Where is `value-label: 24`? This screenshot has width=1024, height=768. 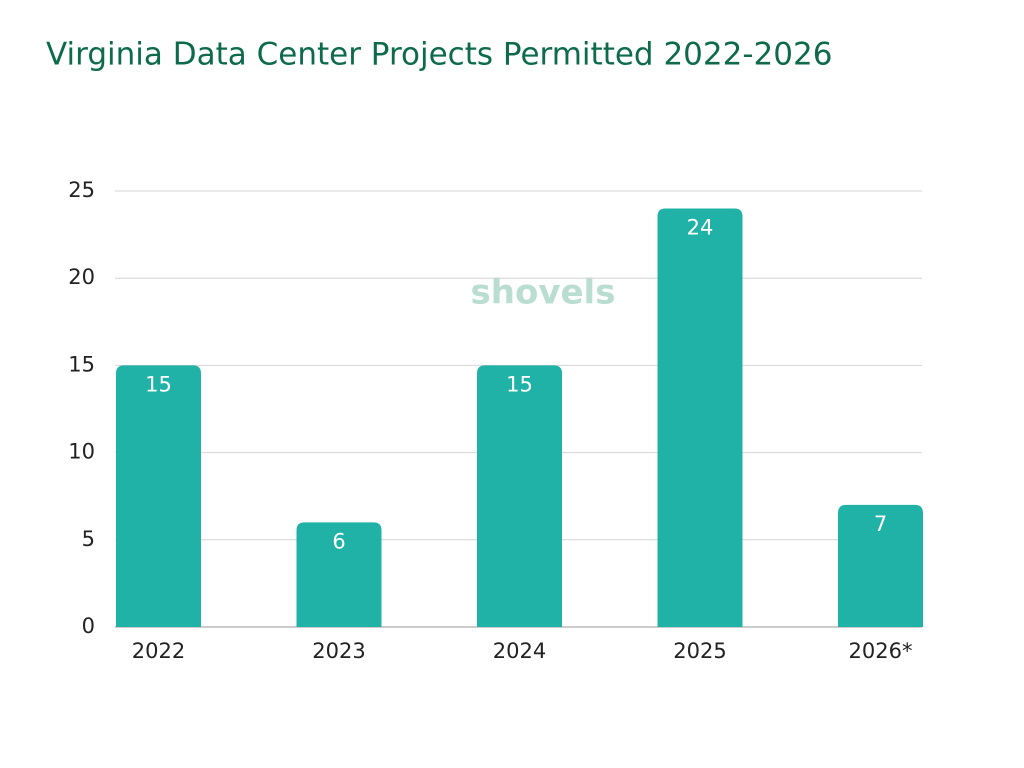
value-label: 24 is located at coordinates (700, 227).